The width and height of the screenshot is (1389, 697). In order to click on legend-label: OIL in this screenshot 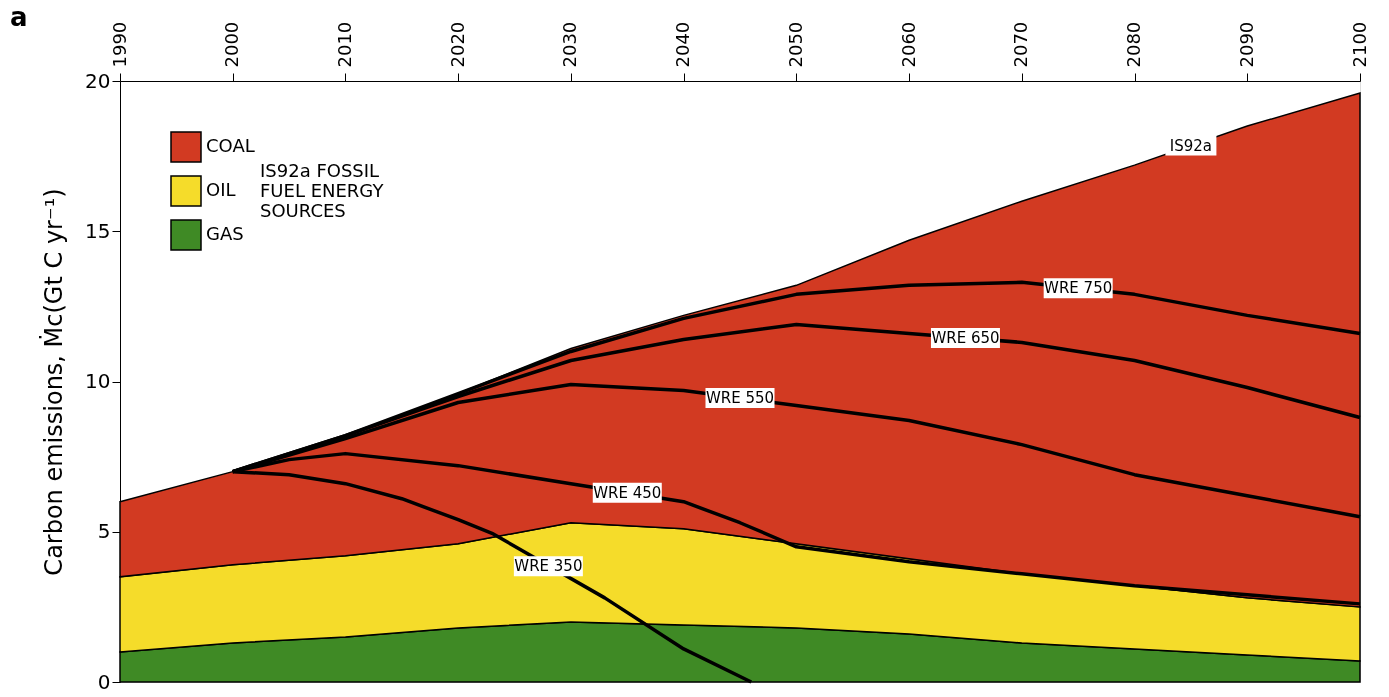, I will do `click(221, 189)`.